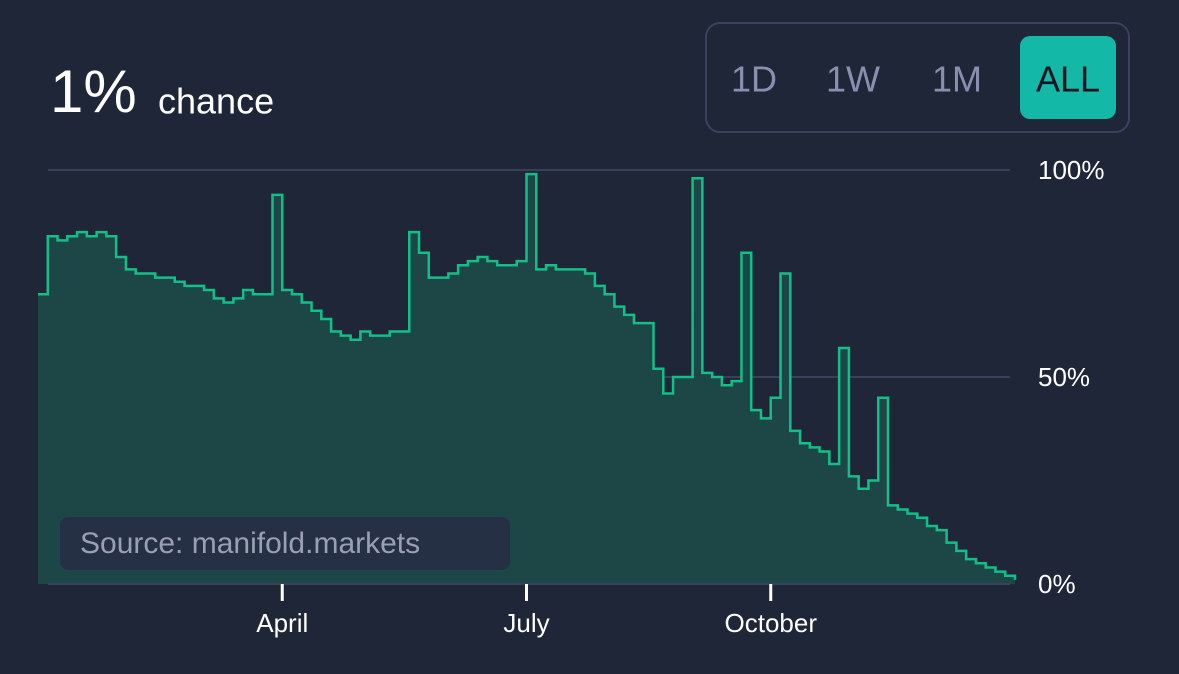  What do you see at coordinates (853, 79) in the screenshot?
I see `range-button: 1W` at bounding box center [853, 79].